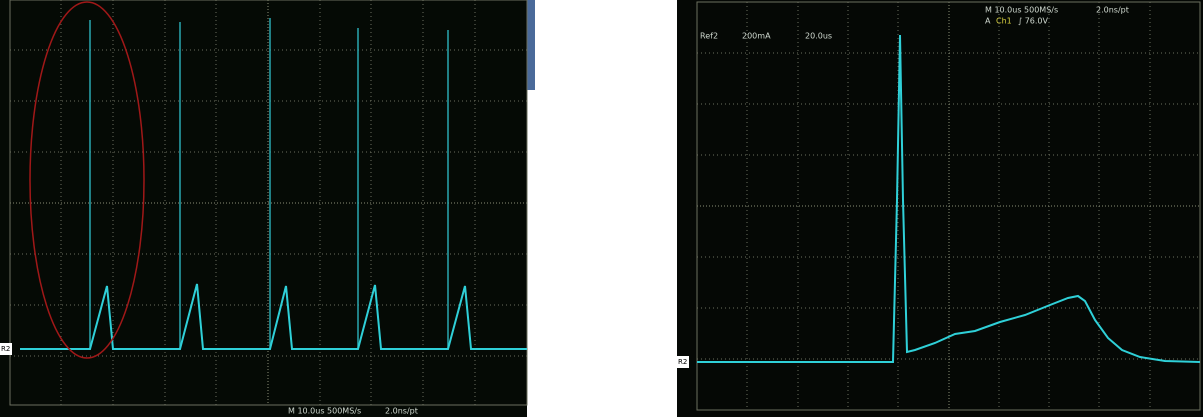  What do you see at coordinates (1033, 21) in the screenshot?
I see `trigger-level: ∫ 76.0V` at bounding box center [1033, 21].